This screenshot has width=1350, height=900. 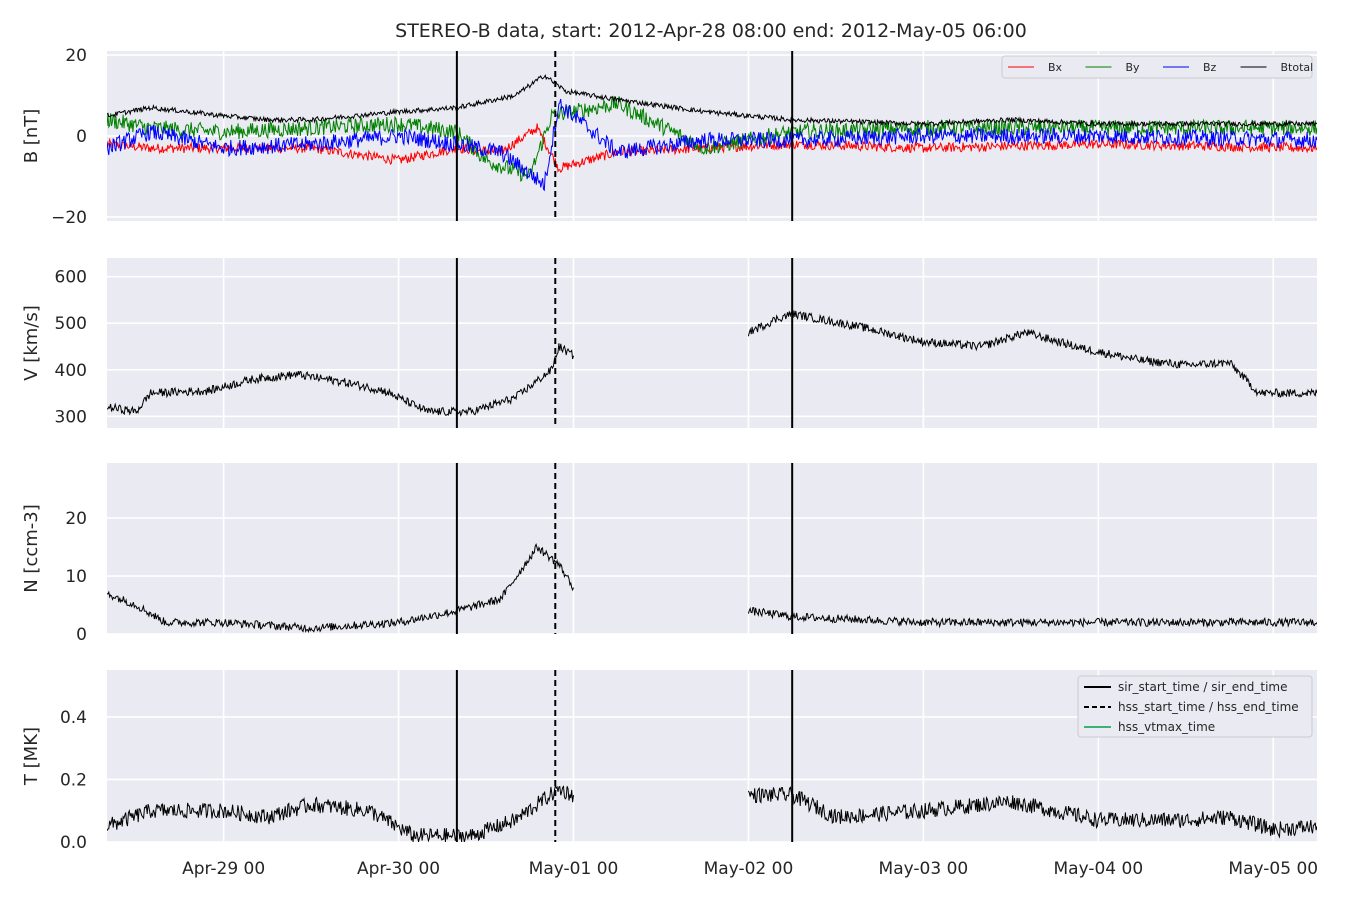 What do you see at coordinates (712, 363) in the screenshot?
I see `series-V` at bounding box center [712, 363].